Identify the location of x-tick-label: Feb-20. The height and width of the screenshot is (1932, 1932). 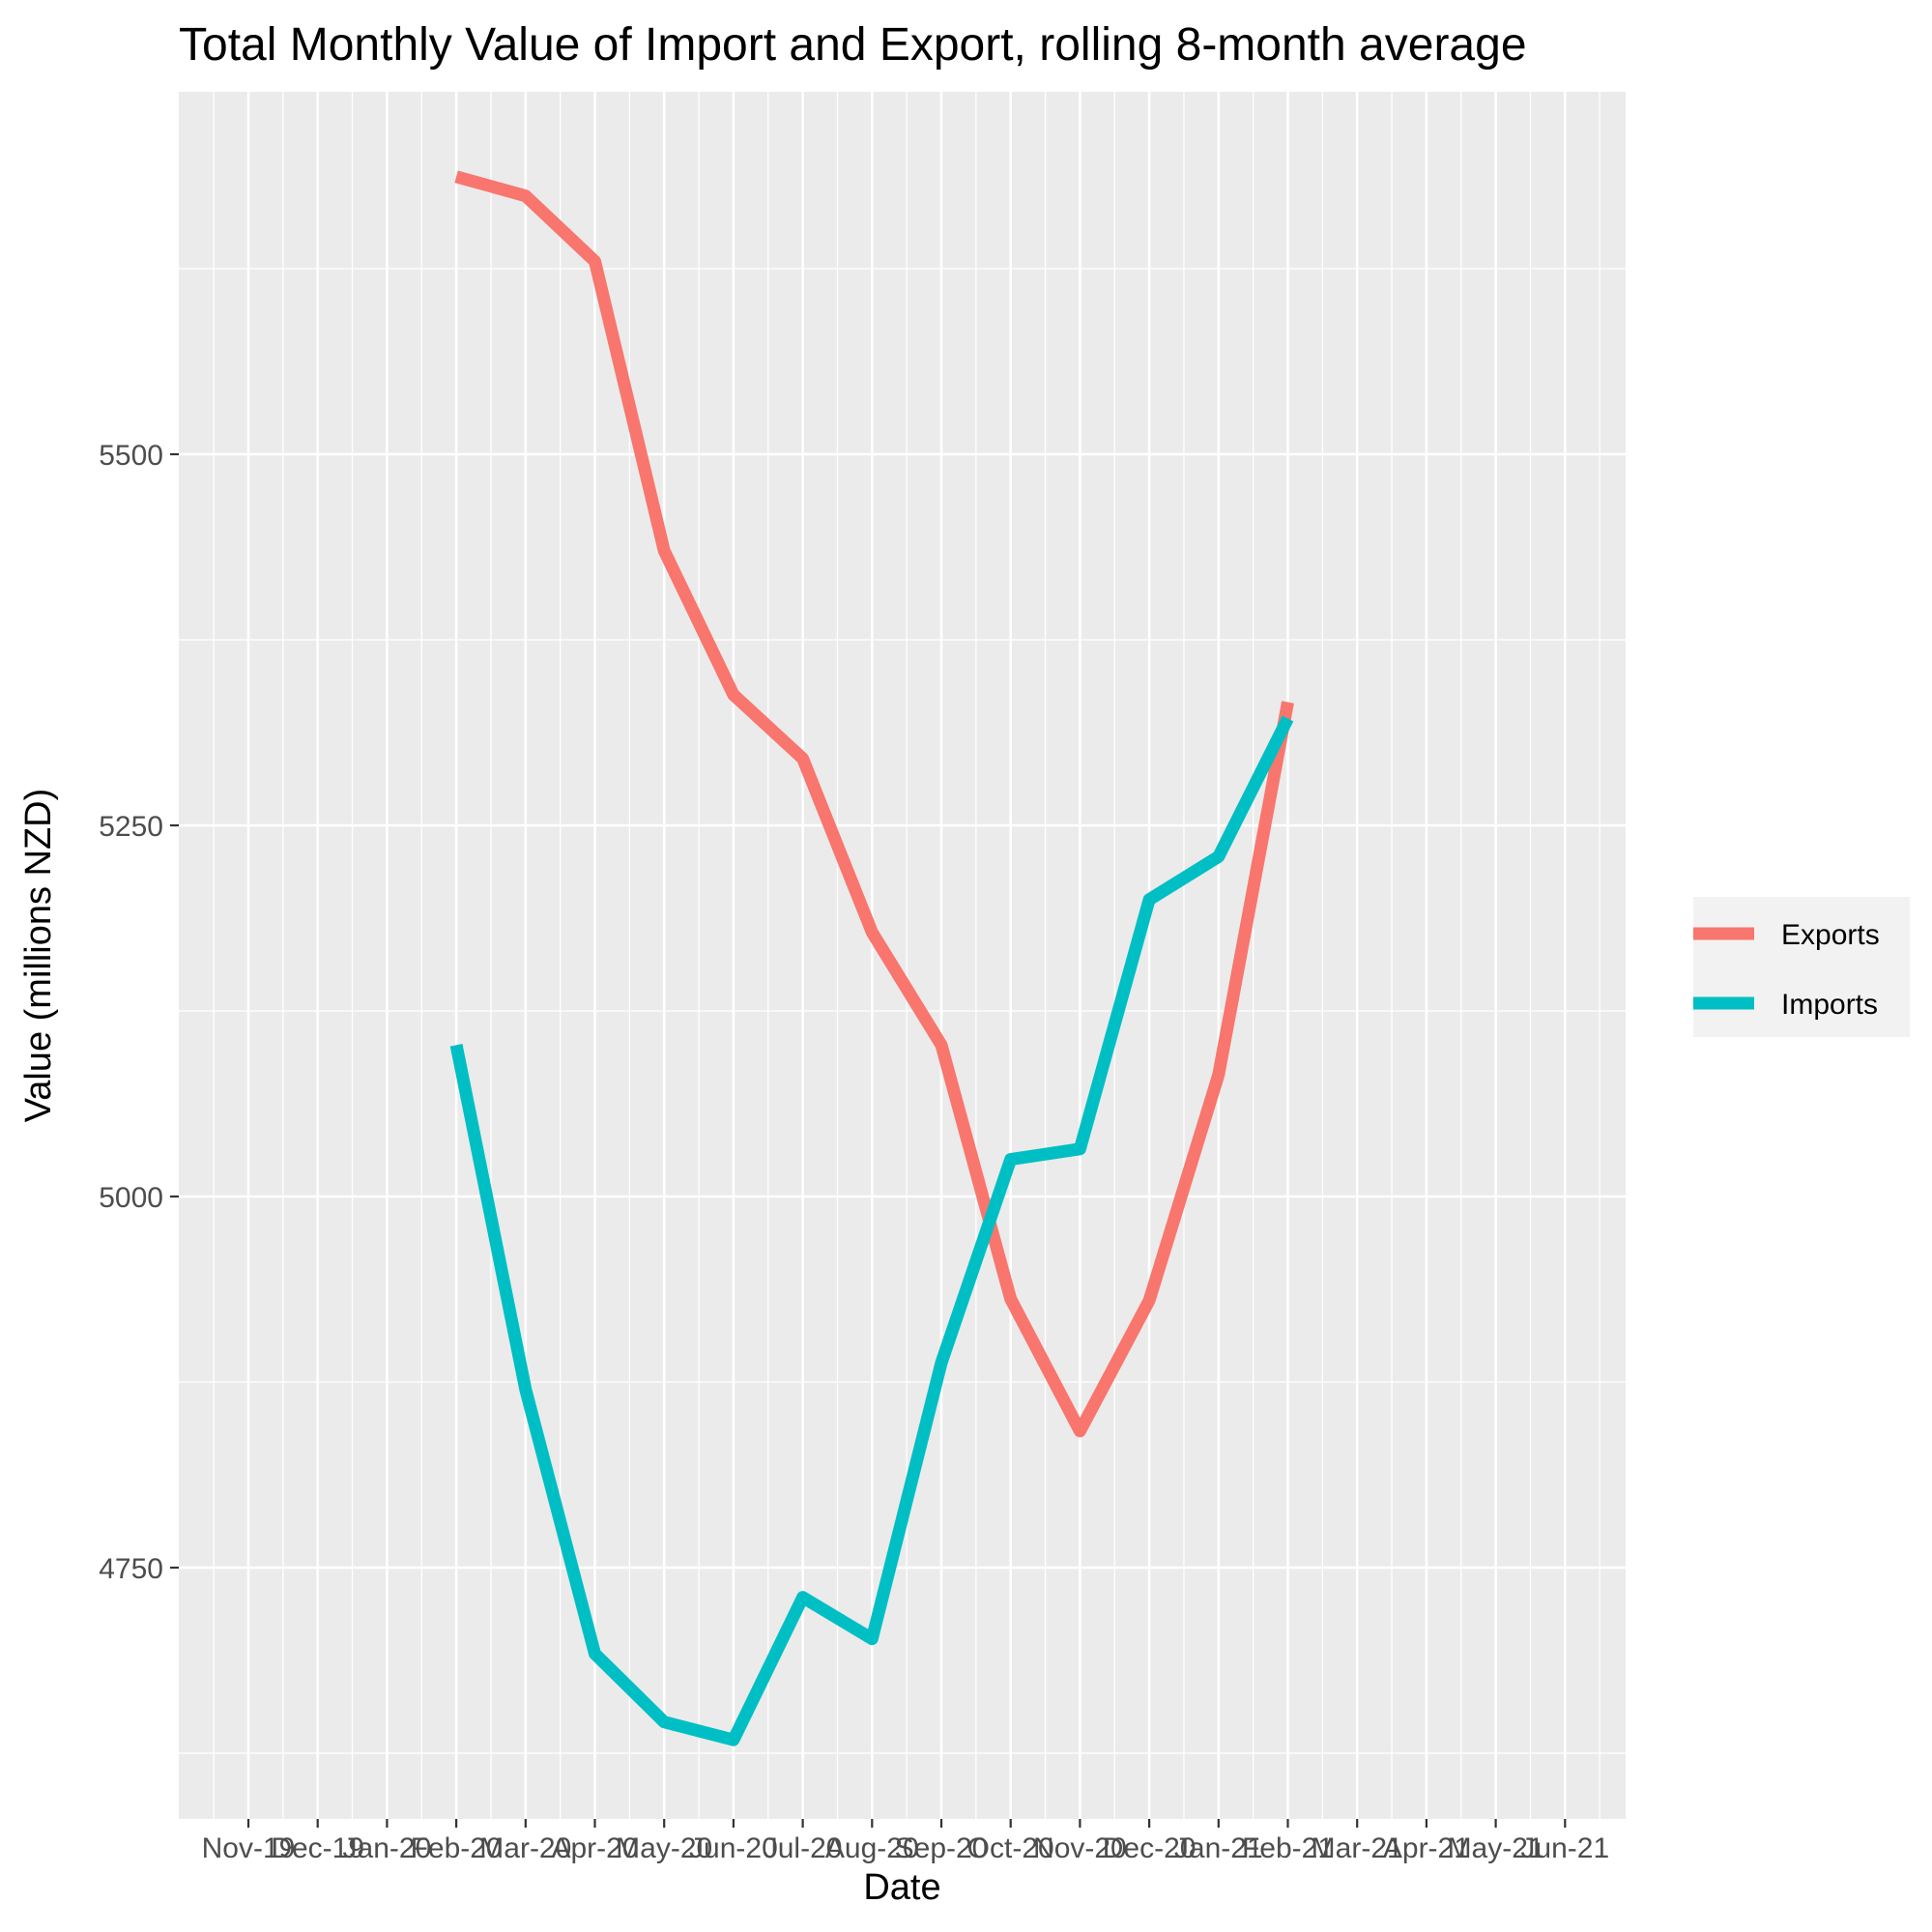
(457, 1848).